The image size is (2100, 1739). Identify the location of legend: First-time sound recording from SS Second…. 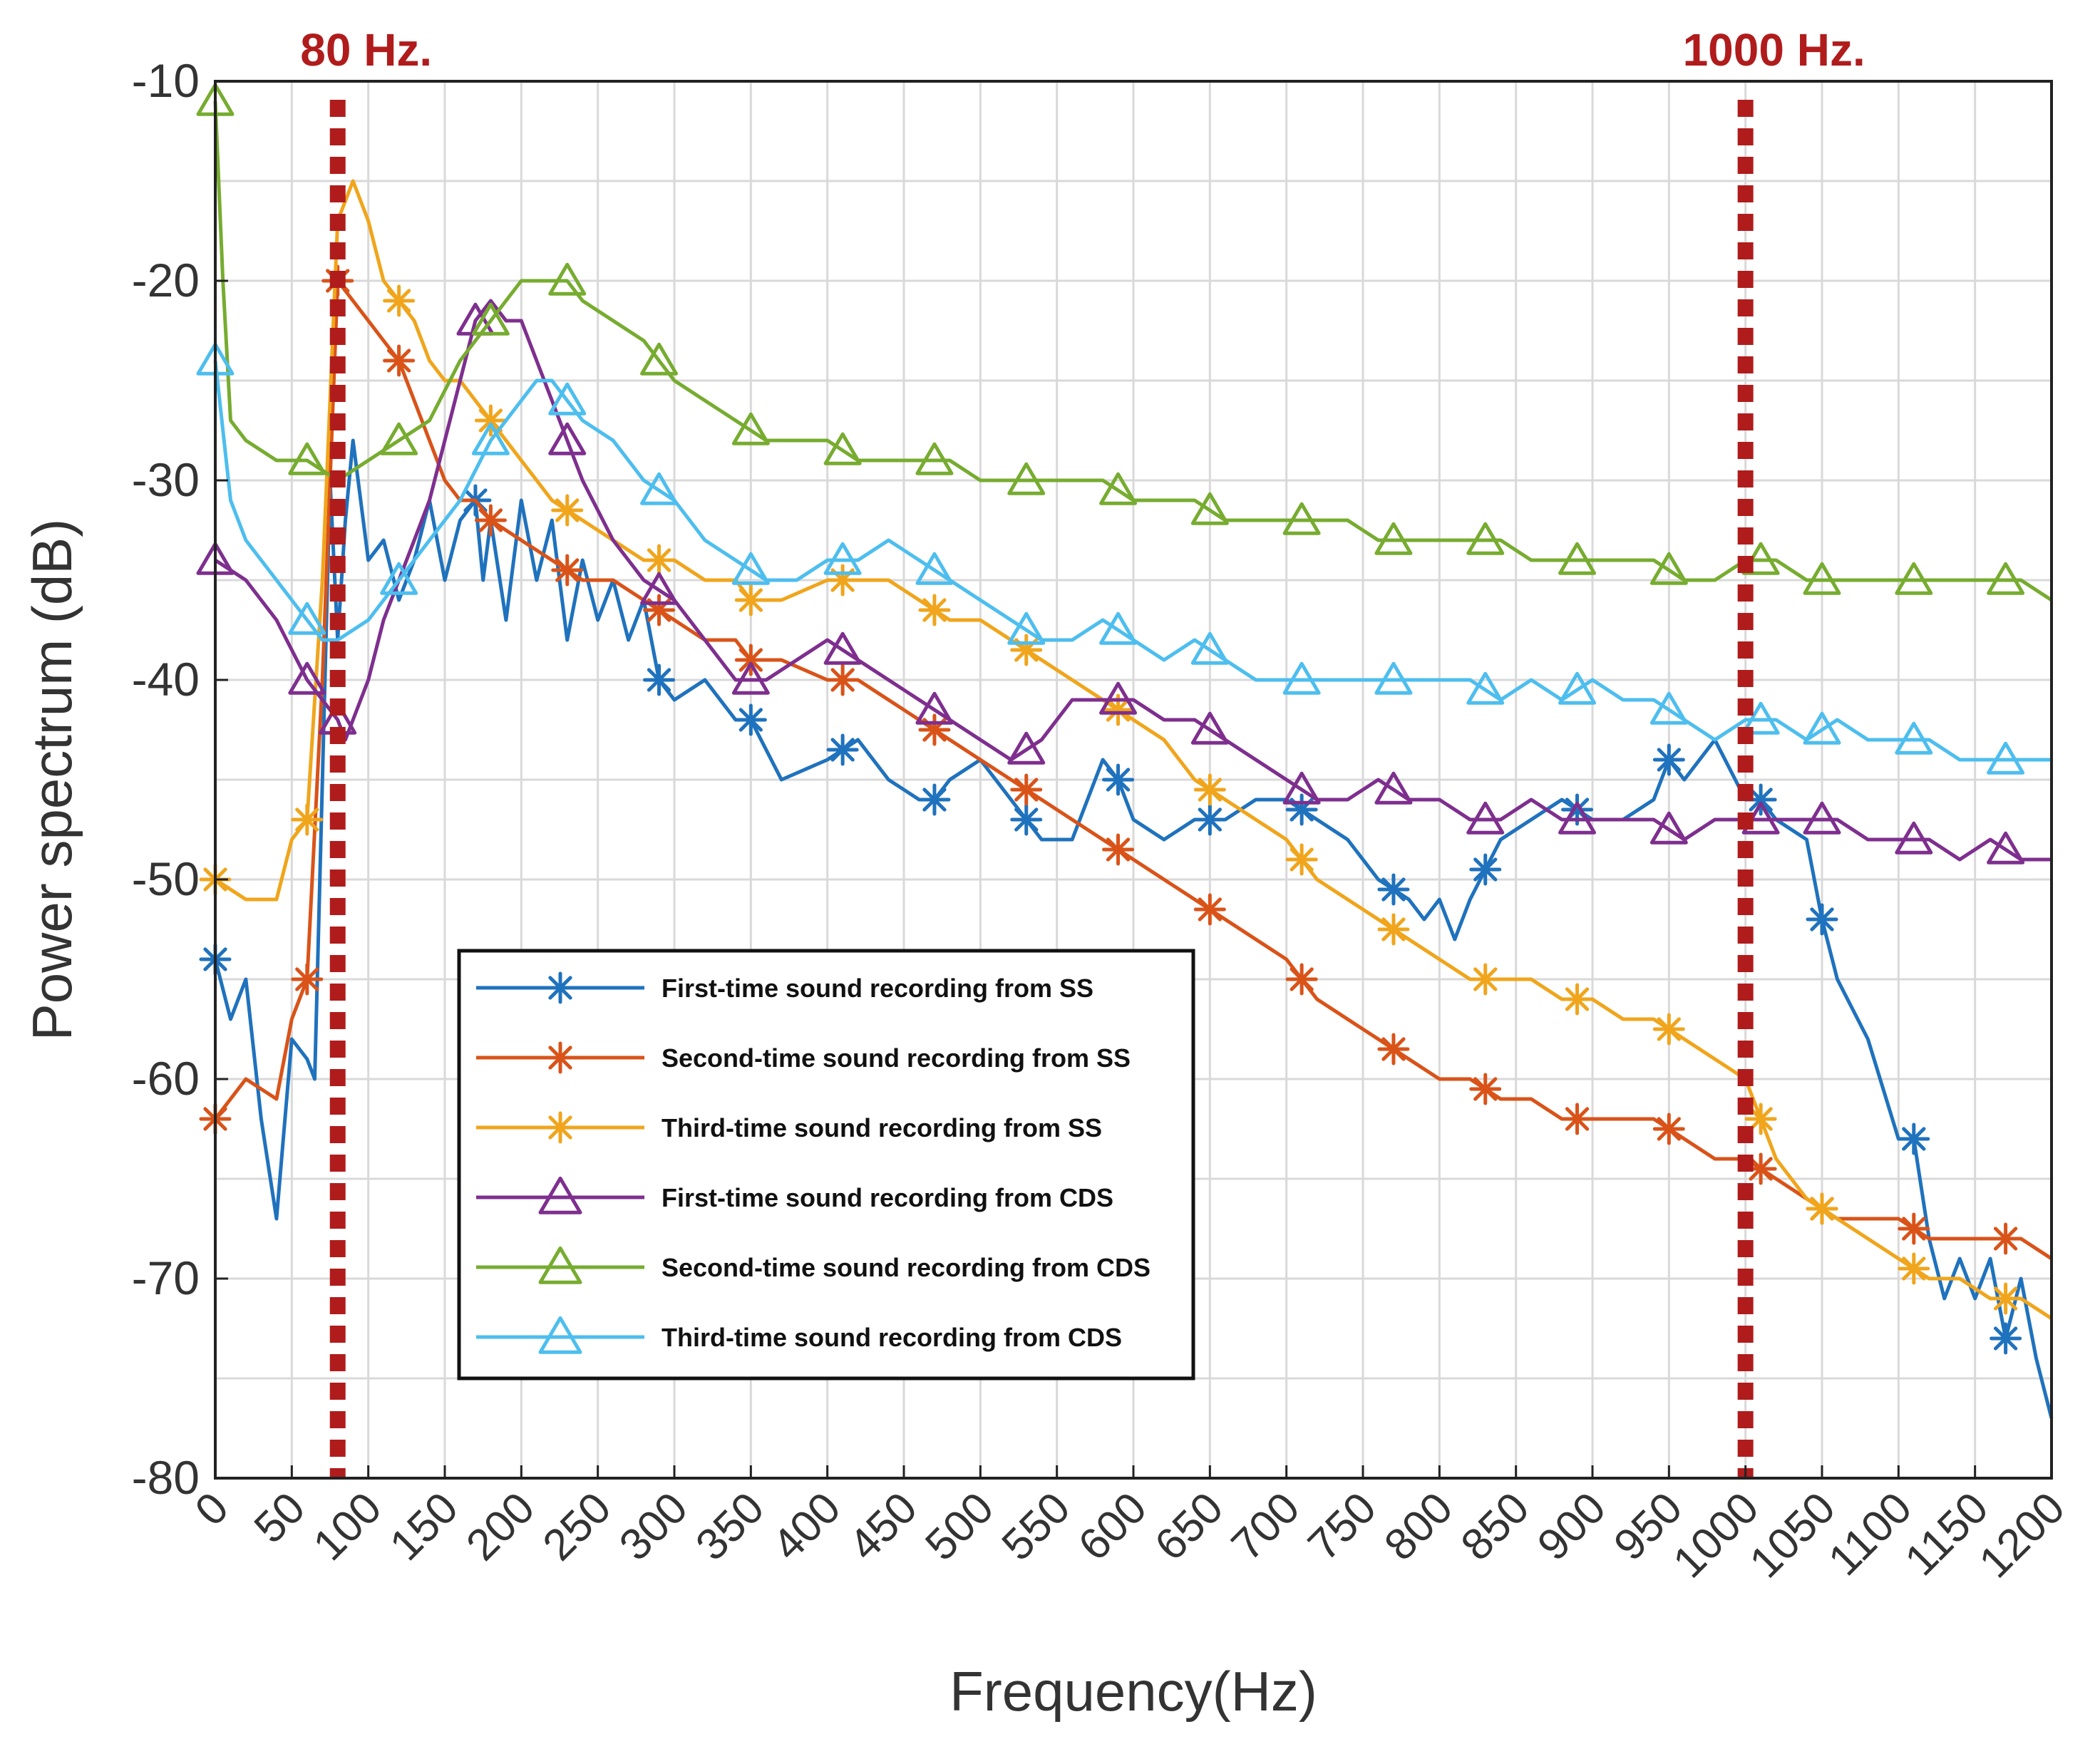
(826, 1165).